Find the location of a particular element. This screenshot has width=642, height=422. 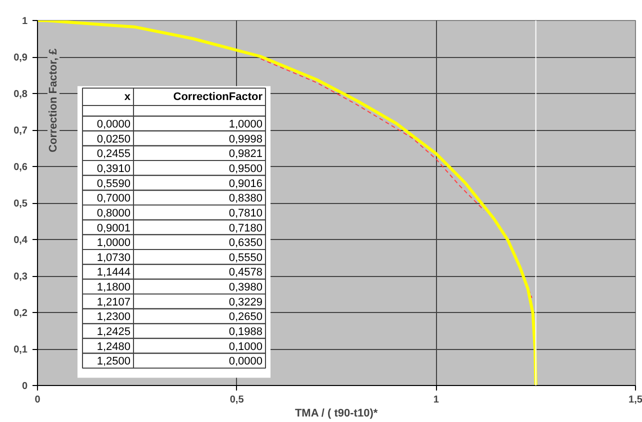

y-tick-label: 0,7 is located at coordinates (21, 131).